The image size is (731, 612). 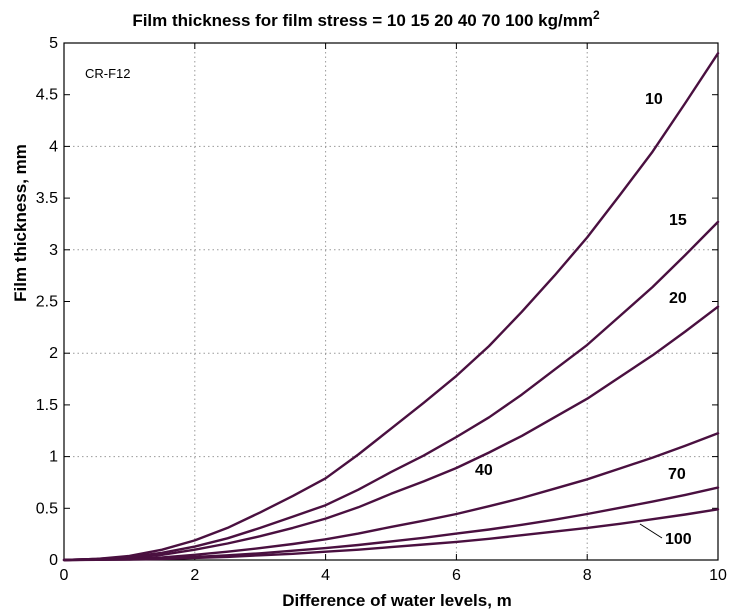 What do you see at coordinates (484, 470) in the screenshot?
I see `series-label-40: 40` at bounding box center [484, 470].